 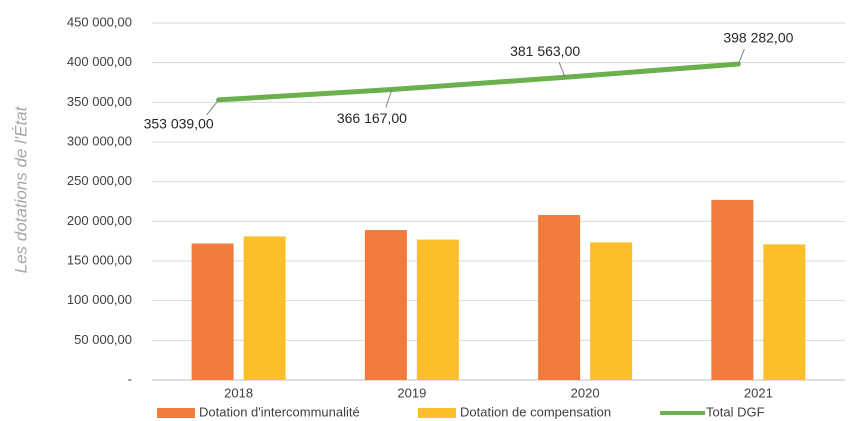 What do you see at coordinates (99, 140) in the screenshot?
I see `y-tick-label: 300 000,00` at bounding box center [99, 140].